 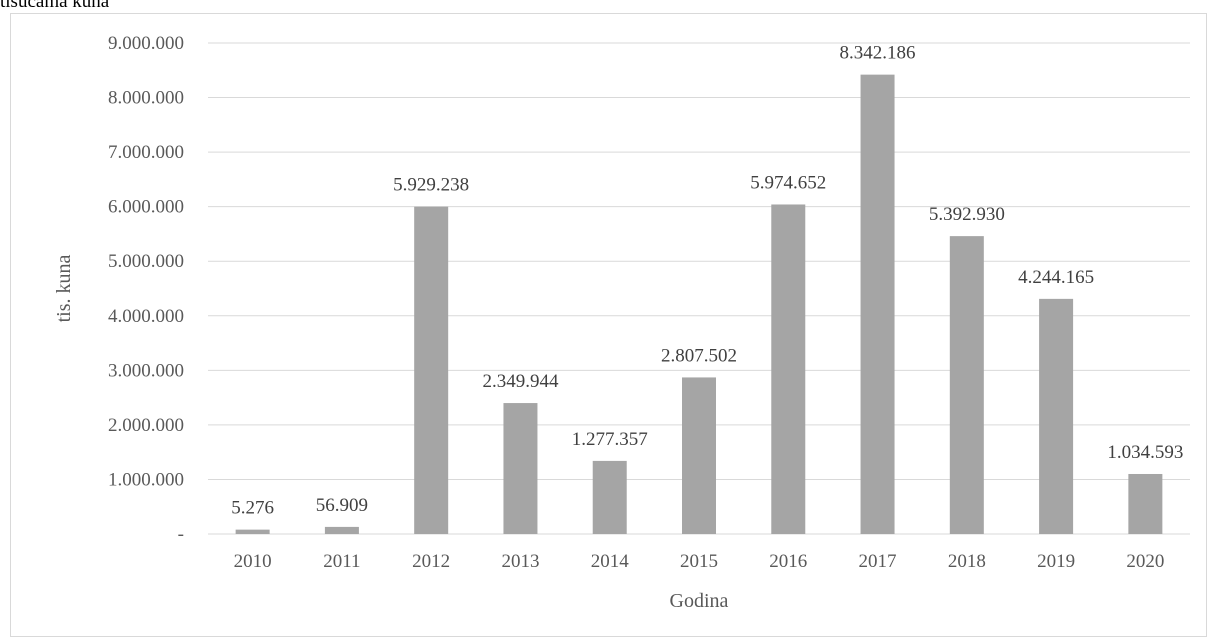 What do you see at coordinates (253, 561) in the screenshot?
I see `x-tick-label: 2010` at bounding box center [253, 561].